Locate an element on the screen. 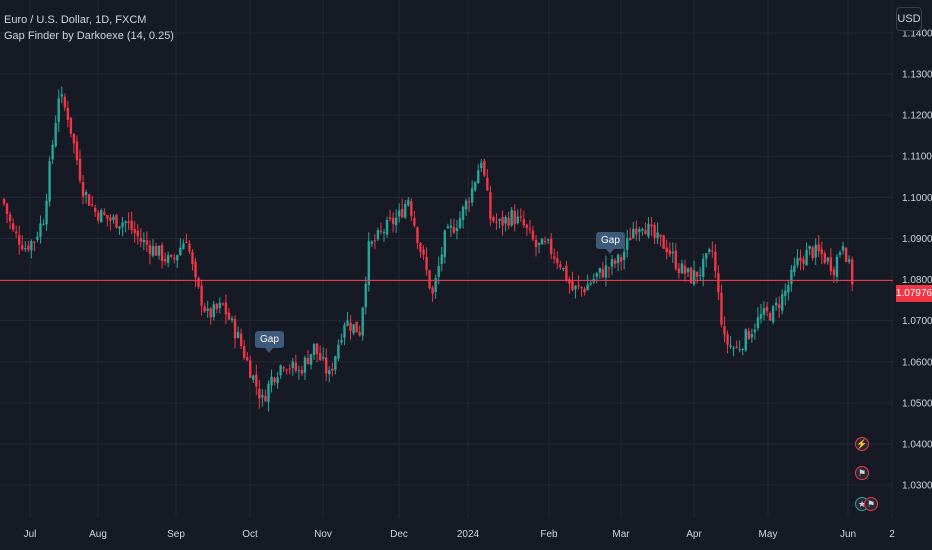 The height and width of the screenshot is (550, 932). lightning-icon: ⚡ is located at coordinates (862, 444).